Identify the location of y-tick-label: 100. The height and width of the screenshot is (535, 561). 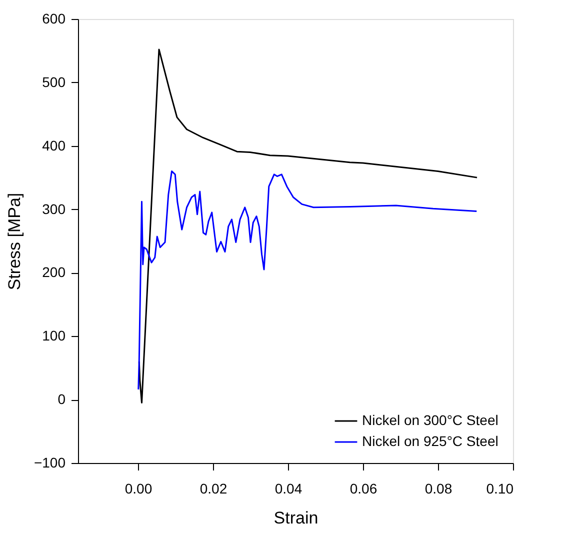
(54, 336).